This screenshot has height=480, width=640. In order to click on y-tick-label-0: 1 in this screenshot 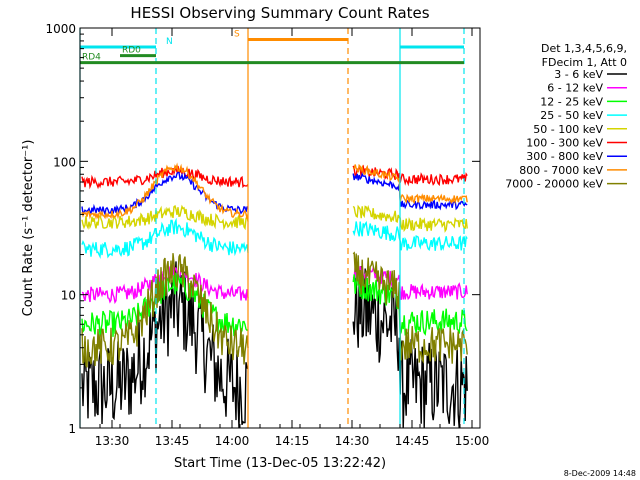, I will do `click(72, 429)`.